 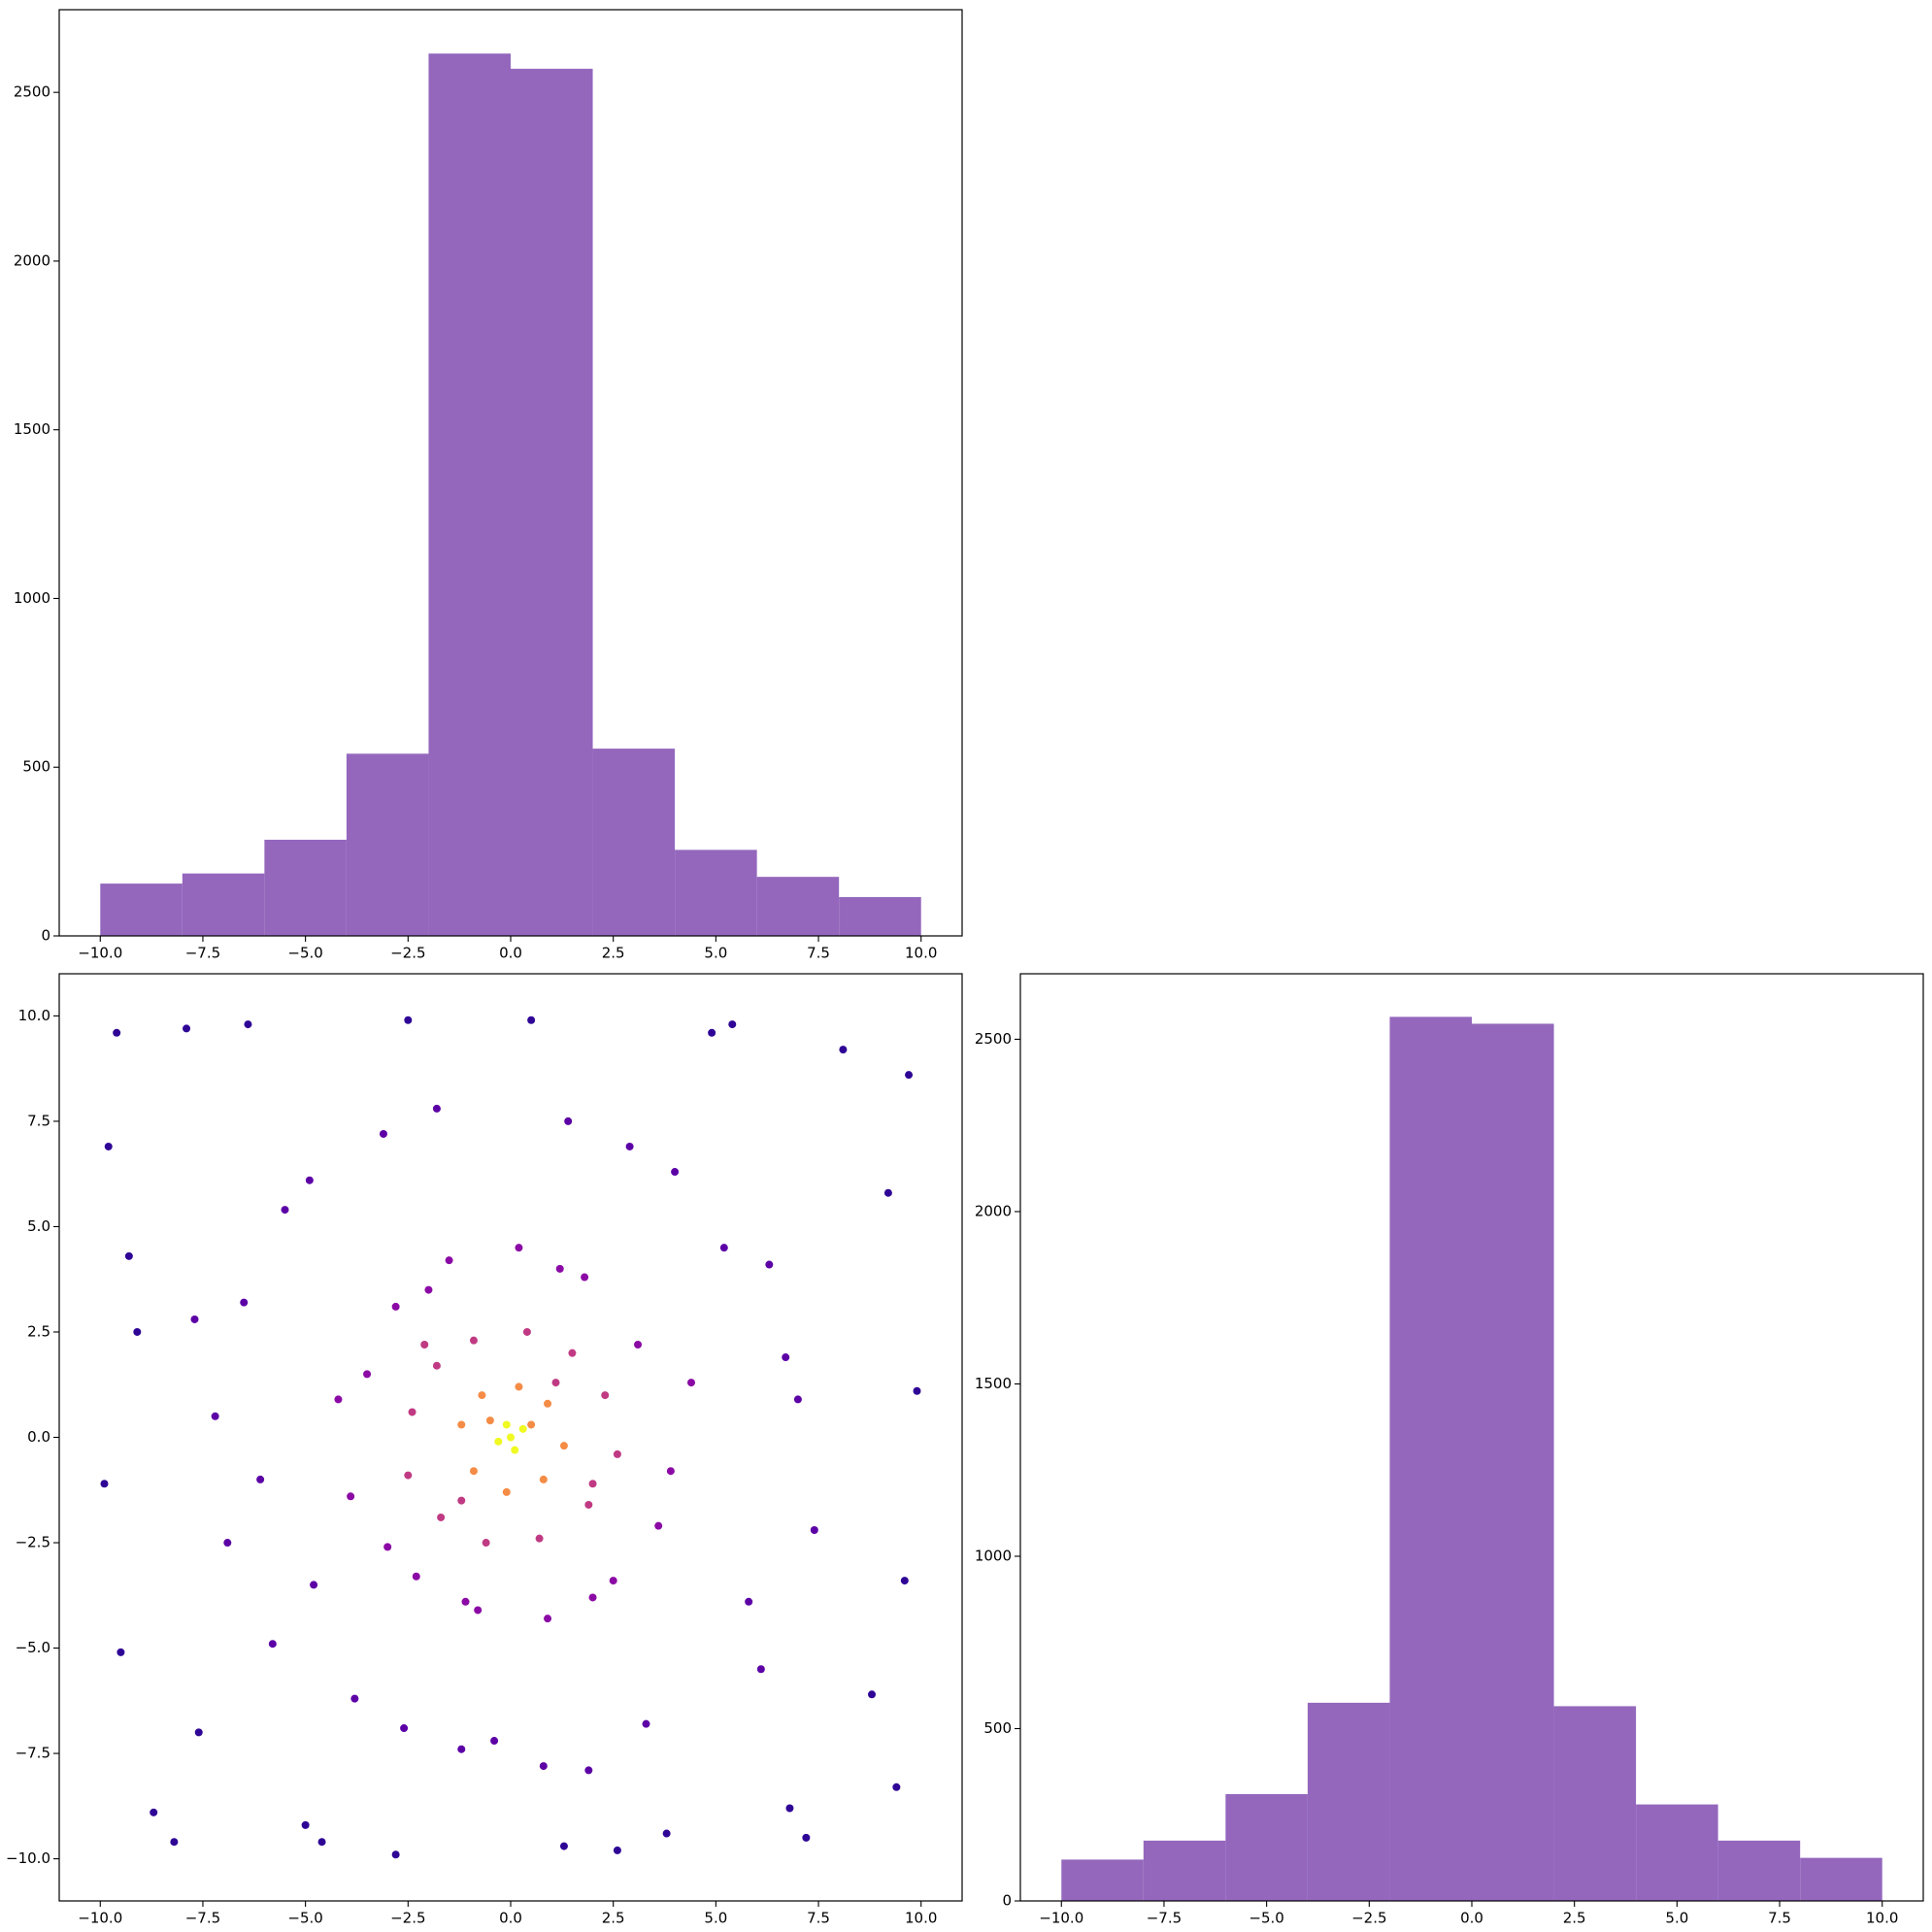 What do you see at coordinates (993, 1039) in the screenshot?
I see `y-tick-label: 2500` at bounding box center [993, 1039].